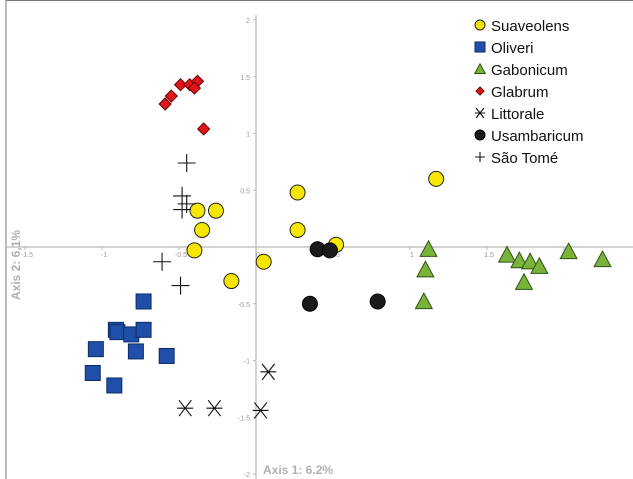 This screenshot has height=479, width=633. Describe the element at coordinates (517, 114) in the screenshot. I see `legend-label-littorale: Littorale` at that location.